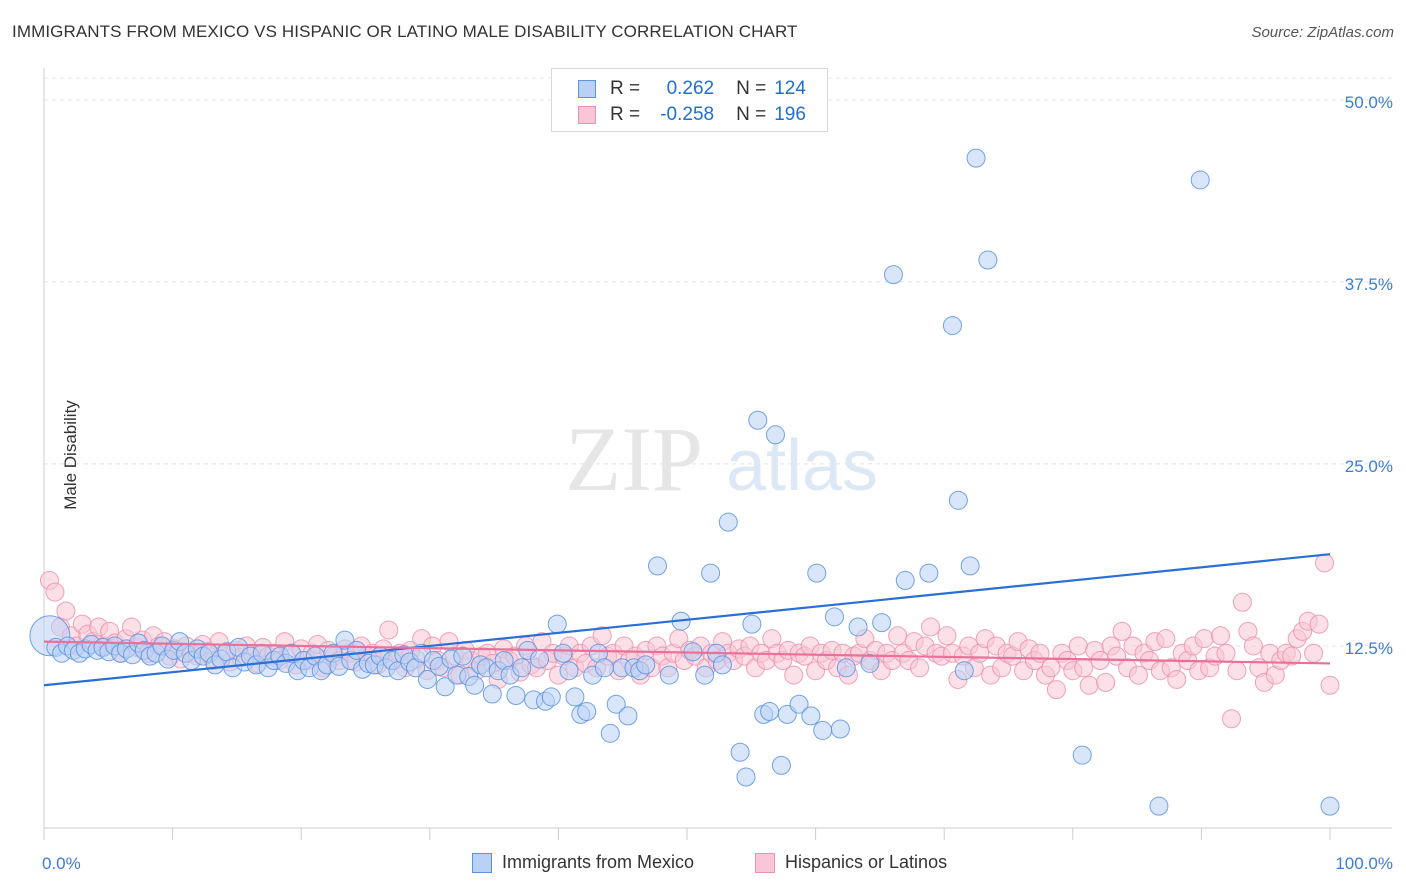 Image resolution: width=1406 pixels, height=892 pixels. I want to click on trend-line-mexico, so click(687, 620).